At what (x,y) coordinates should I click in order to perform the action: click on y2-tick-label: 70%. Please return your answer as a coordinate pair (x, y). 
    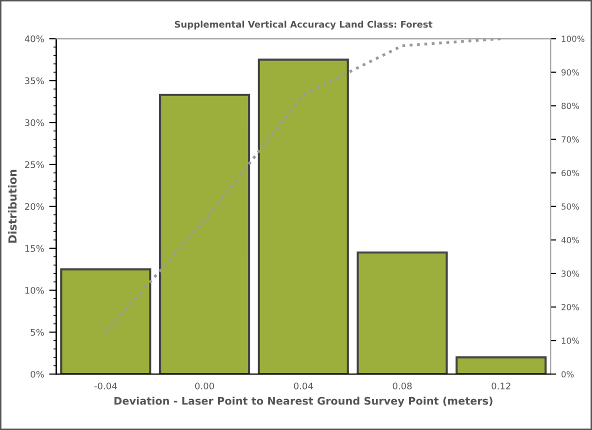
    Looking at the image, I should click on (571, 139).